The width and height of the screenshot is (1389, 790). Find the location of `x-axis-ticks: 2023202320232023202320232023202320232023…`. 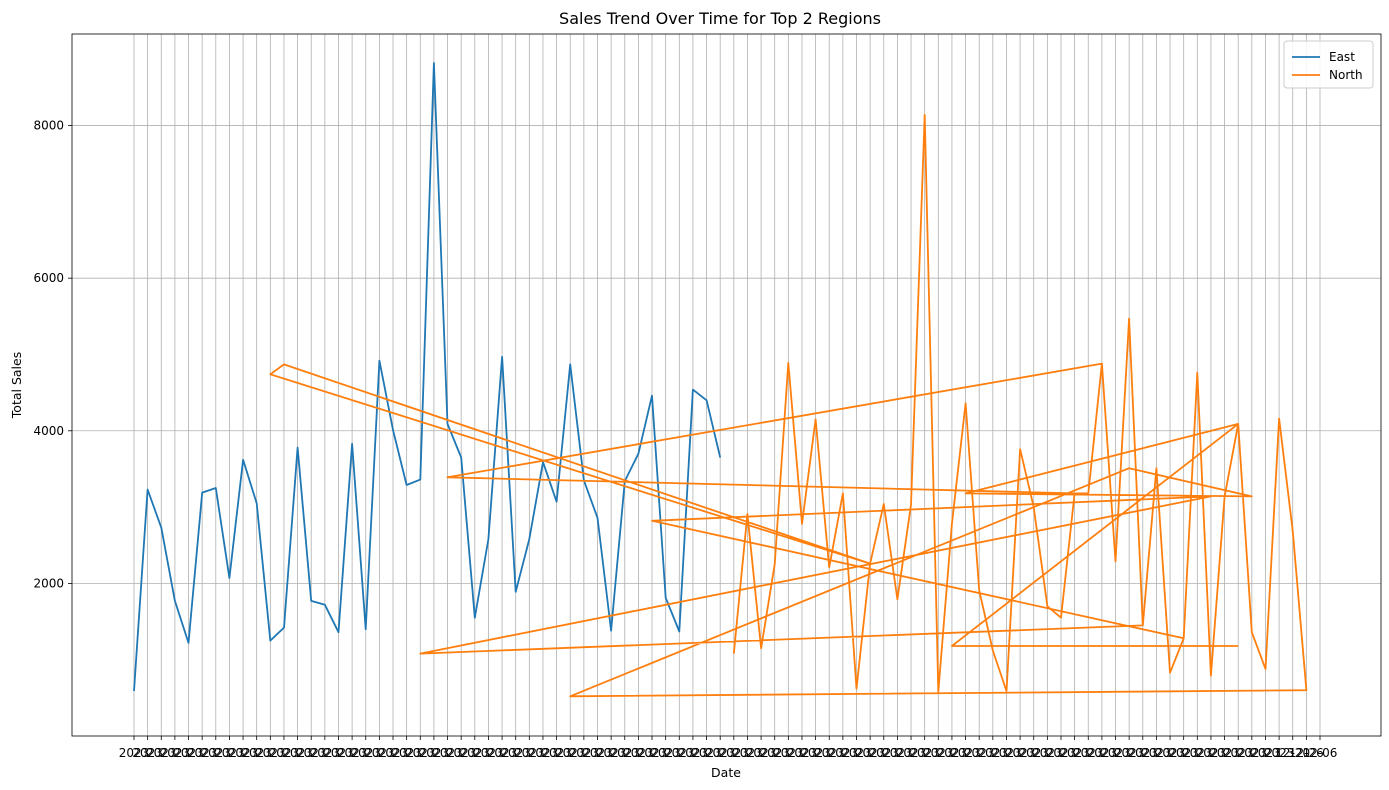

x-axis-ticks: 2023202320232023202320232023202320232023… is located at coordinates (728, 748).